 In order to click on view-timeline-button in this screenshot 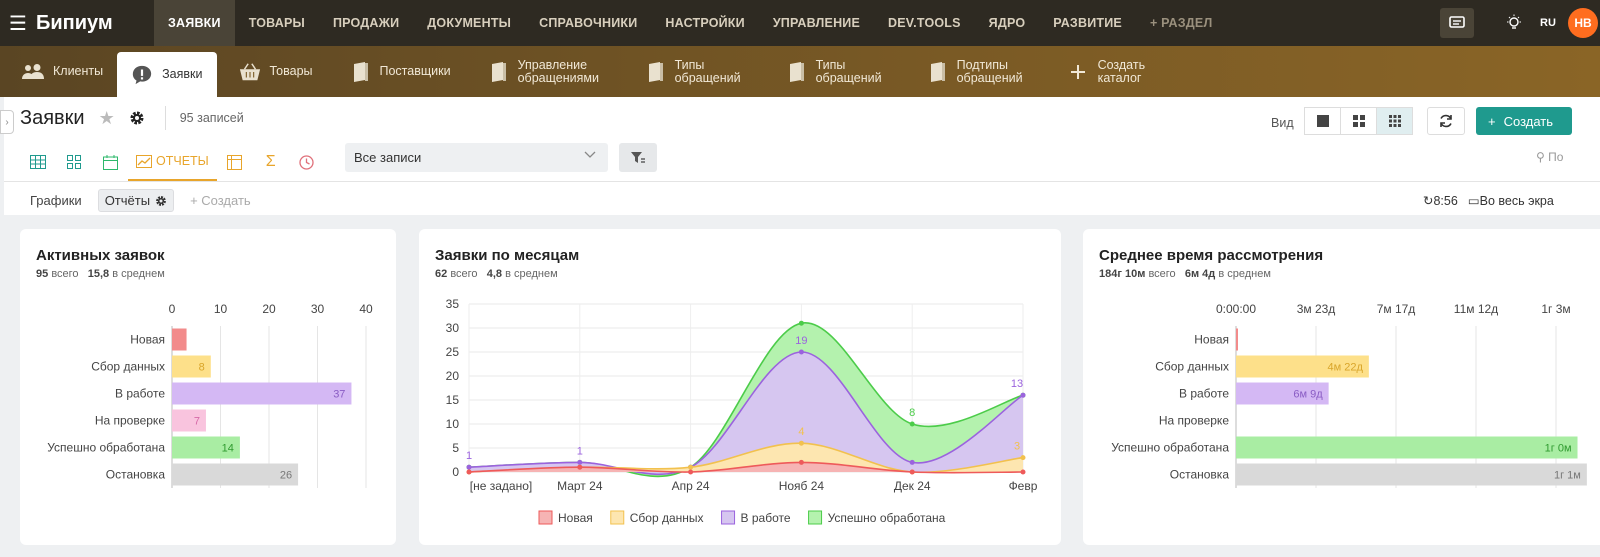, I will do `click(307, 162)`.